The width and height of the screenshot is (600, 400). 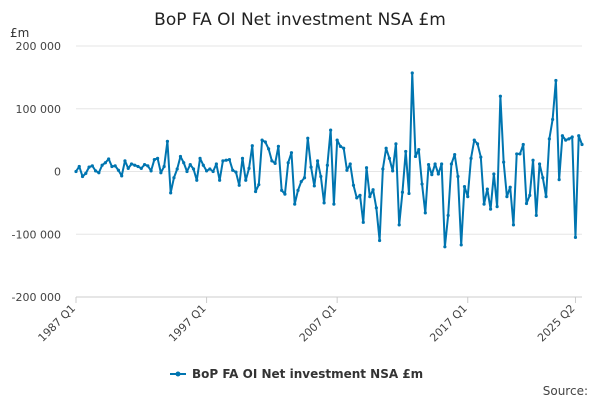 What do you see at coordinates (309, 320) in the screenshot?
I see `x-axis: 1987 Q1 1997 Q1 2007 Q1 2017 Q1 2025 Q2` at bounding box center [309, 320].